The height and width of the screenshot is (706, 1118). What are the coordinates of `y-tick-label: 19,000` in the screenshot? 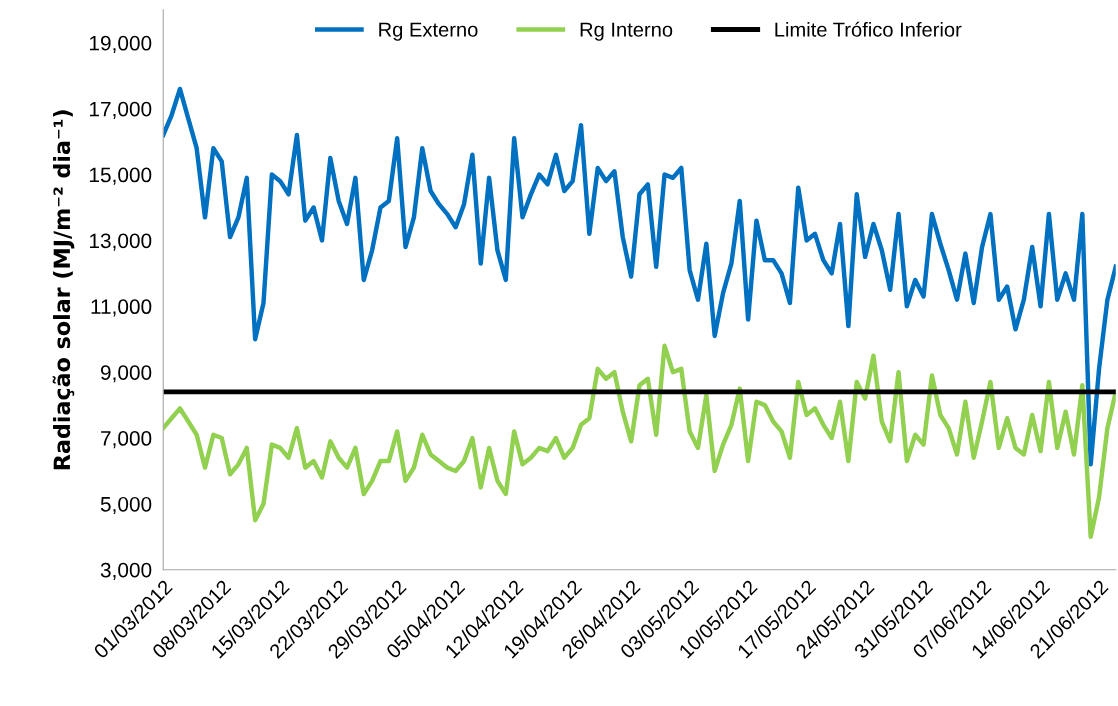 It's located at (120, 44).